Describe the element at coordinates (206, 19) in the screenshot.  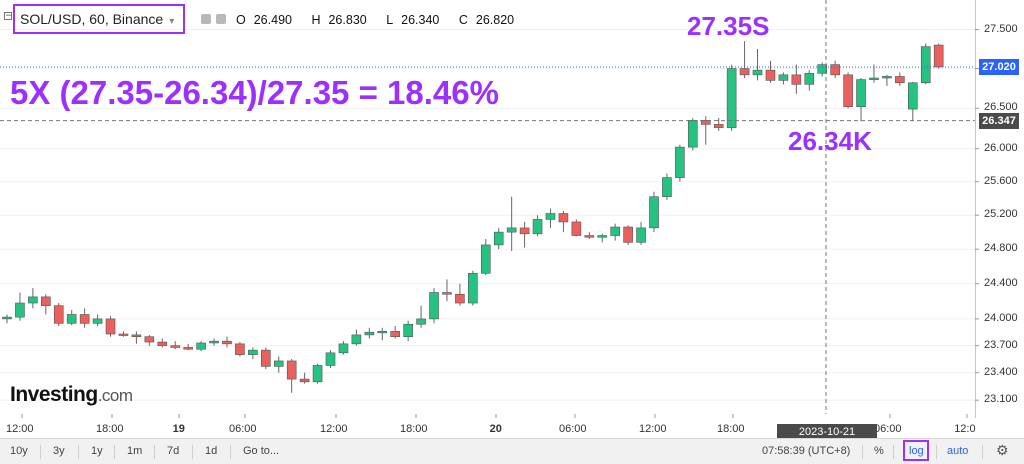
I see `eye-icon` at that location.